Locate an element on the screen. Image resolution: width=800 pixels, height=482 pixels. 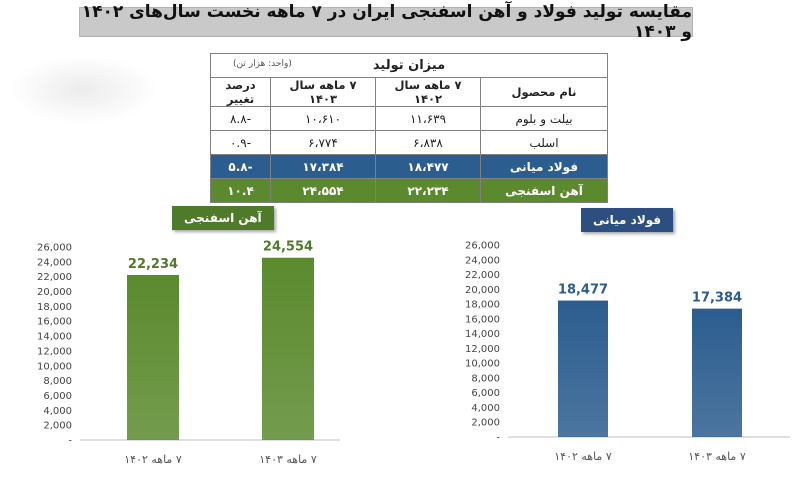
table-row: اسلب ۶،۸۳۸ ۶،۷۷۴ -۰.۹ is located at coordinates (409, 142).